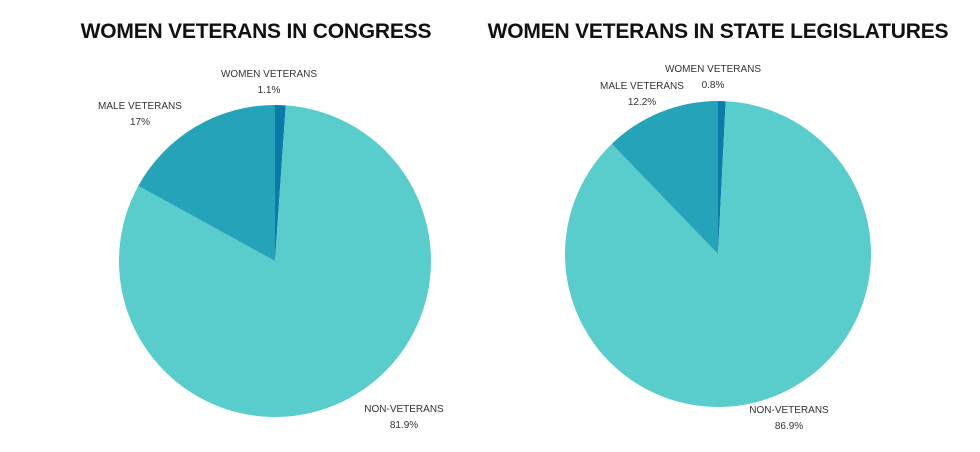 This screenshot has height=452, width=980. I want to click on chart-title-congress: WOMEN VETERANS IN CONGRESS, so click(256, 31).